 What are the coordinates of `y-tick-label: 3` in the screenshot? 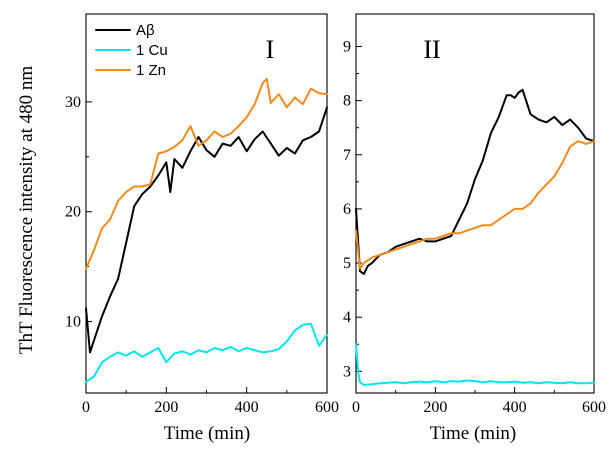 It's located at (347, 371).